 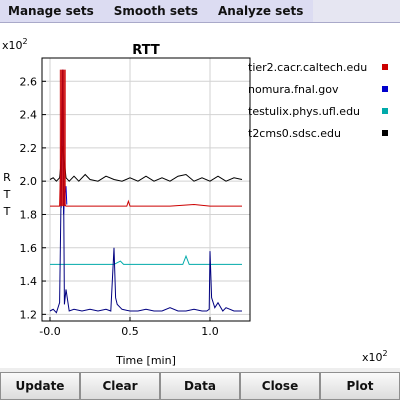 I want to click on legend-label-3: t2cms0.sdsc.edu, so click(x=294, y=133).